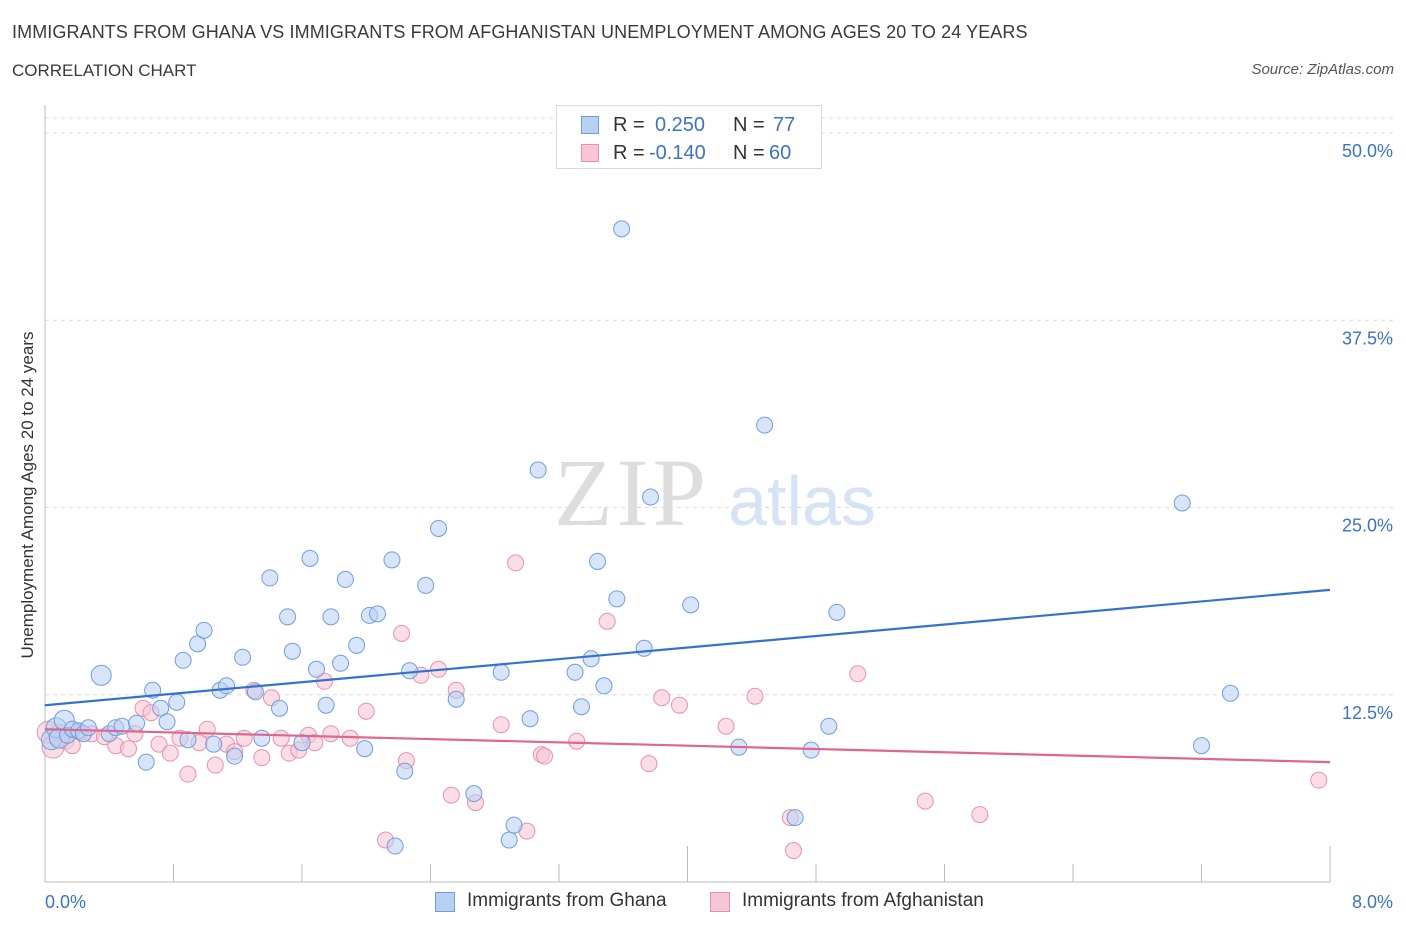  Describe the element at coordinates (680, 125) in the screenshot. I see `ghana-r-value: 0.250` at that location.